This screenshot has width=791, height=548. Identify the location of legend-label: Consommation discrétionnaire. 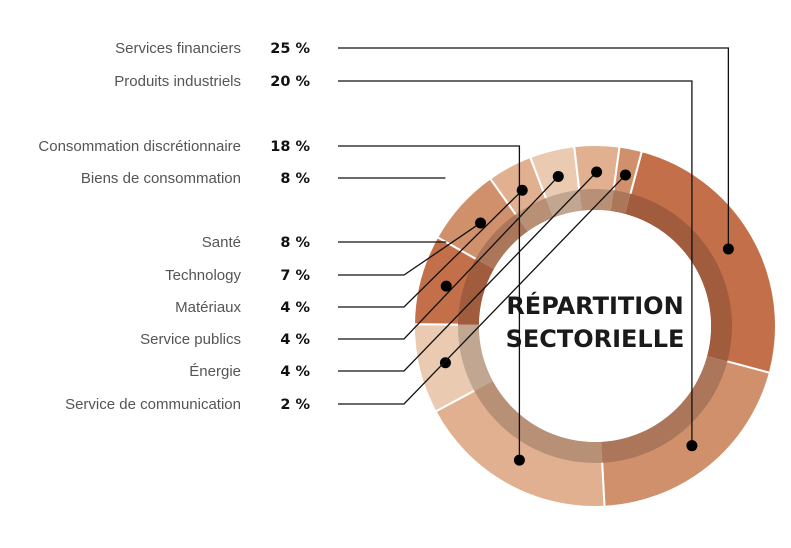
(139, 146).